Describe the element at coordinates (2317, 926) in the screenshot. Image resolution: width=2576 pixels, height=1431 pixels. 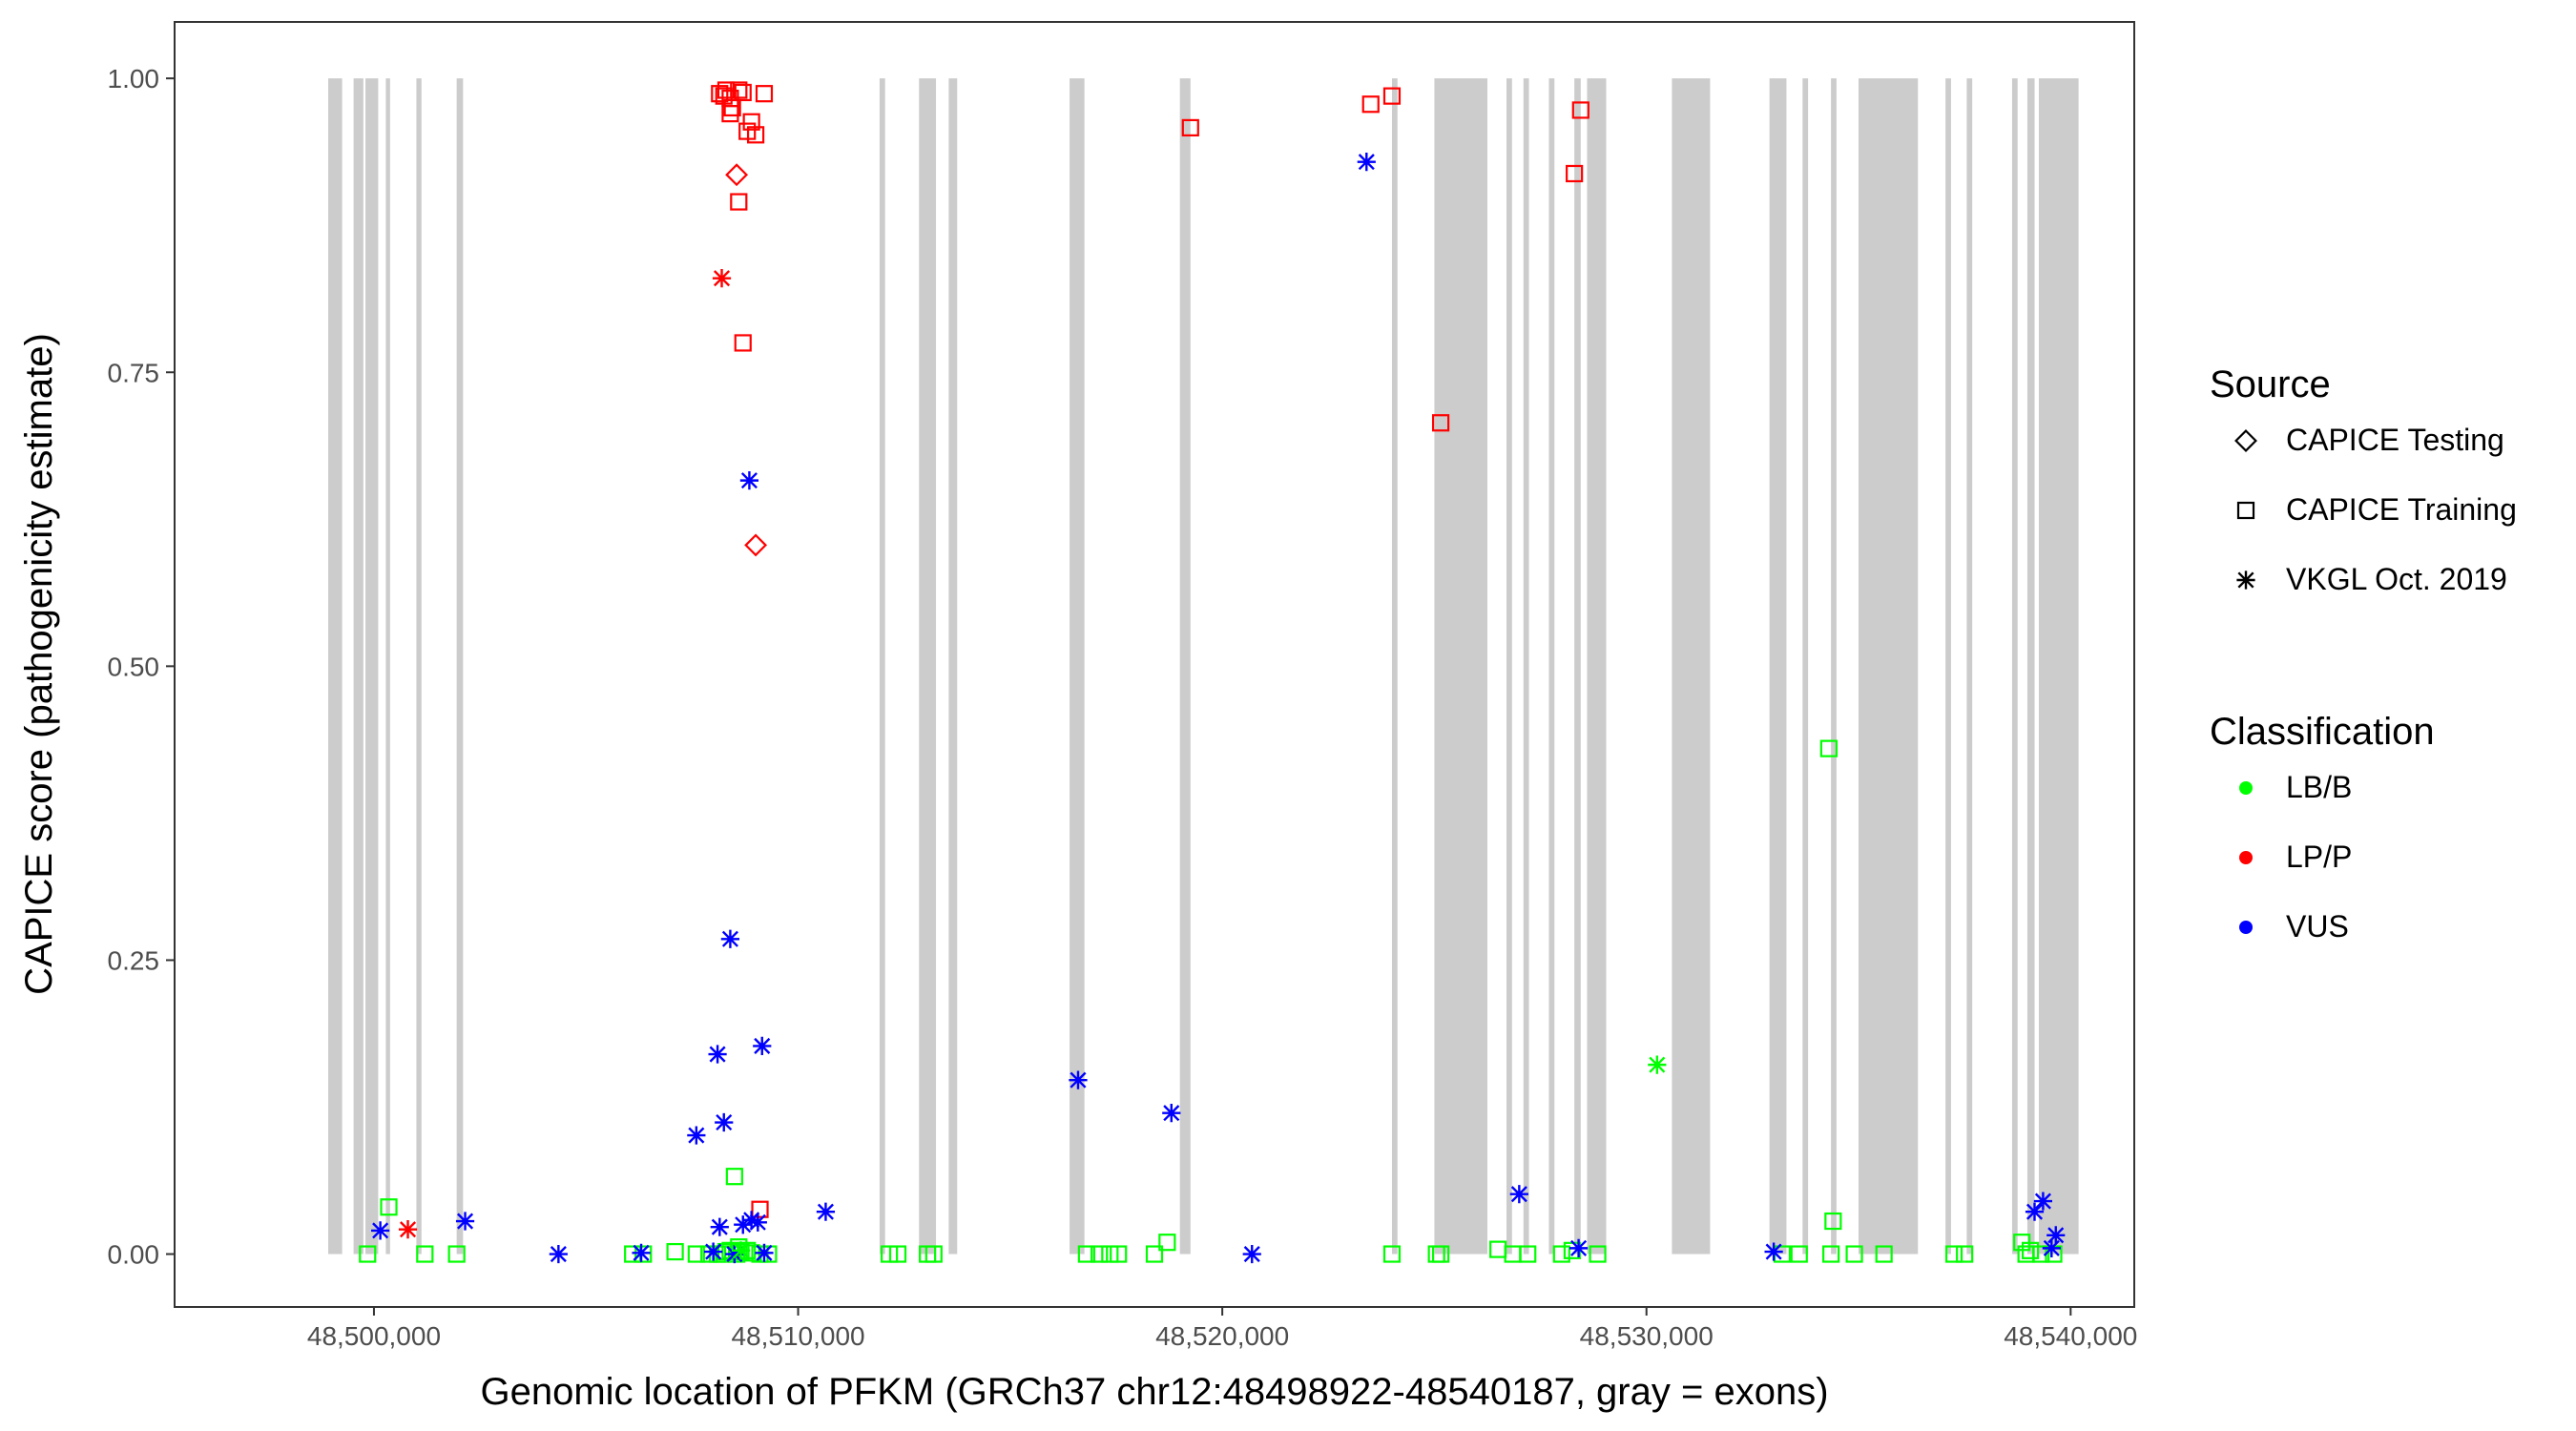
I see `legend-label: VUS` at that location.